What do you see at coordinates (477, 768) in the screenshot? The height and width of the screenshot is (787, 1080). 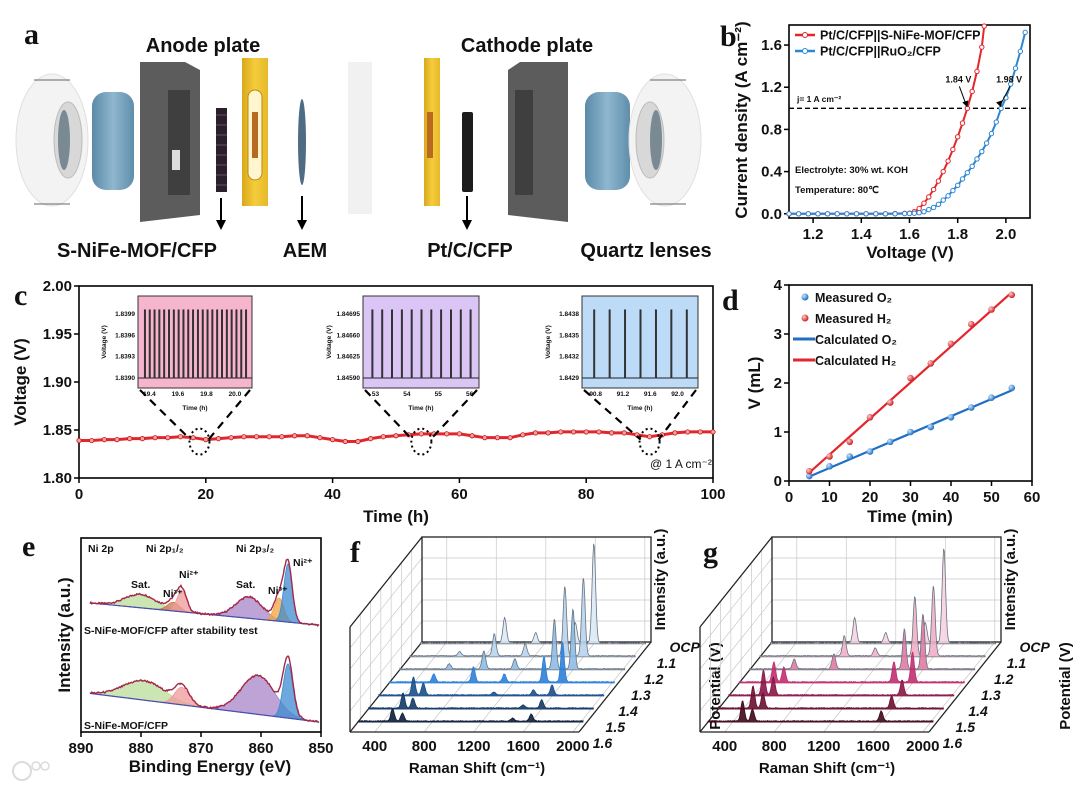 I see `x-axis-title: Raman Shift (cm⁻¹)` at bounding box center [477, 768].